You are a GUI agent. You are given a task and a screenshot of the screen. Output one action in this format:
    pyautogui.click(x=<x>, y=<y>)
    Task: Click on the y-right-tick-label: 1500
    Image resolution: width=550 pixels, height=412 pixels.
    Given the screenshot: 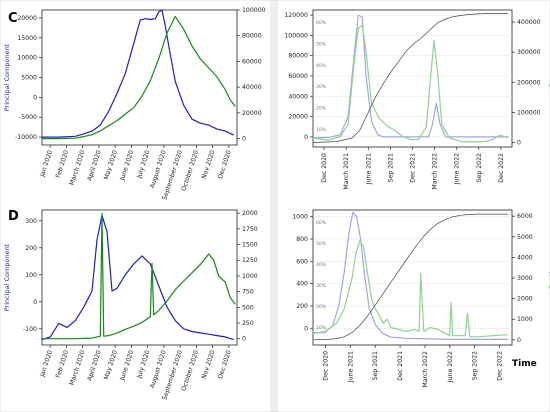 What is the action you would take?
    pyautogui.click(x=250, y=245)
    